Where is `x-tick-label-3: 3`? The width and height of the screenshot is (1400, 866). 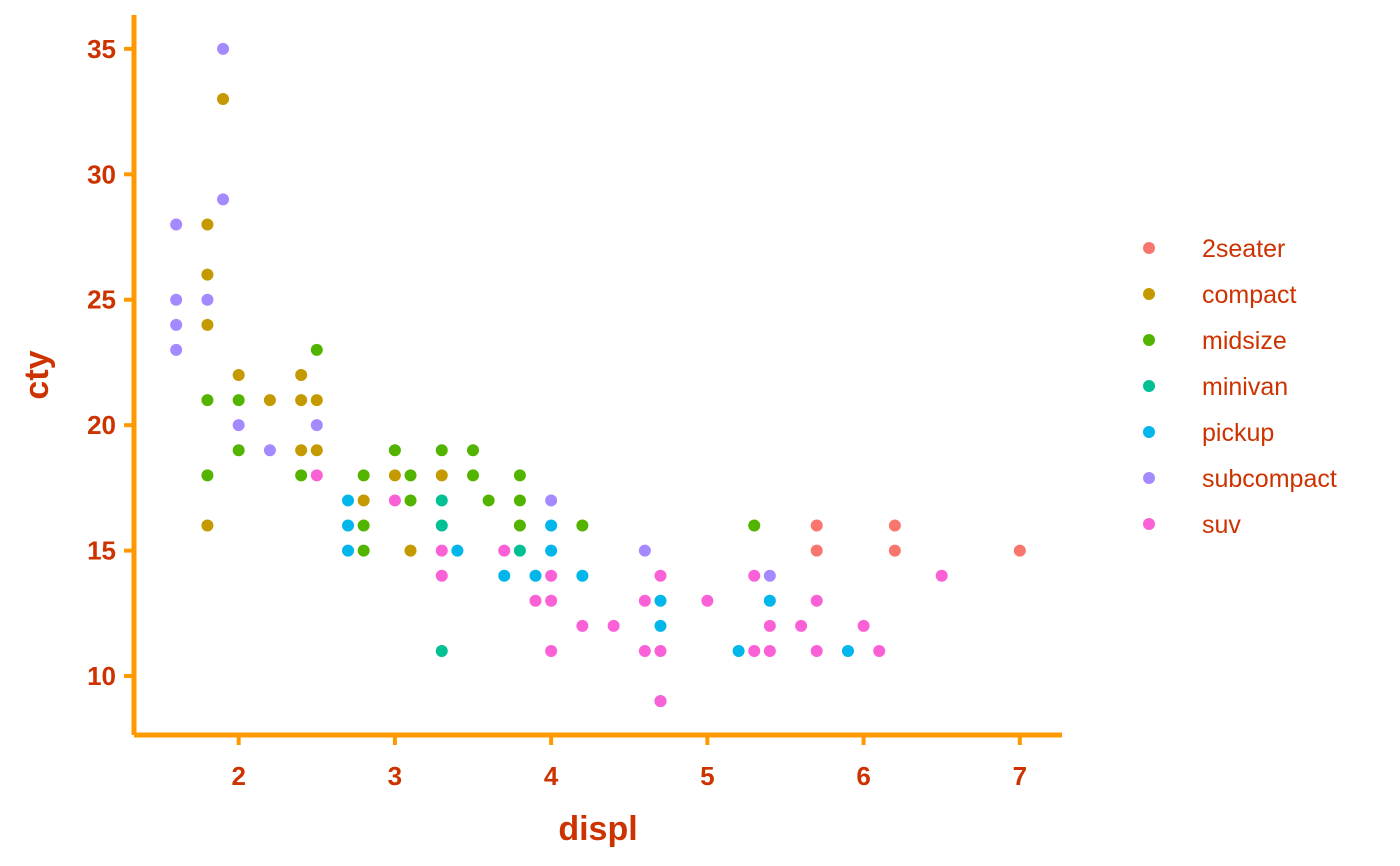
x-tick-label-3: 3 is located at coordinates (395, 776).